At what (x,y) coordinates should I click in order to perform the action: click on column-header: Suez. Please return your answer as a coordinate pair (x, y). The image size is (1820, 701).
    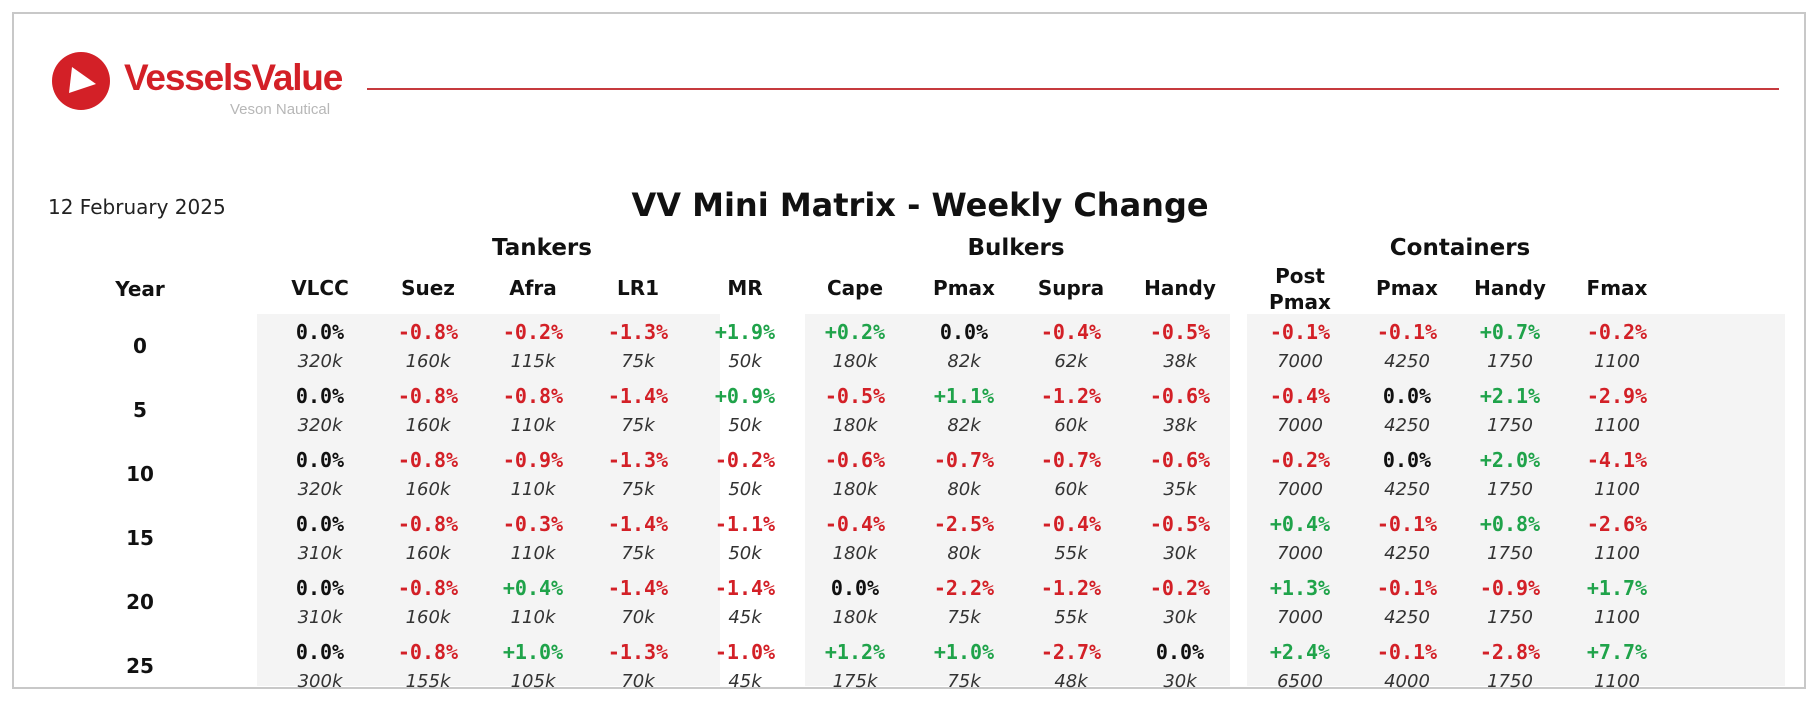
    Looking at the image, I should click on (428, 288).